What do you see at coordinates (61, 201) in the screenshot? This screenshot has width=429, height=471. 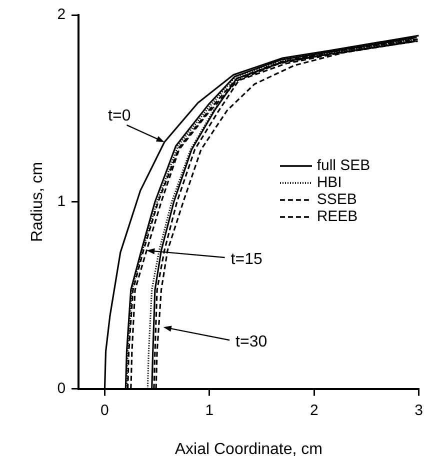 I see `y-tick-label: 1` at bounding box center [61, 201].